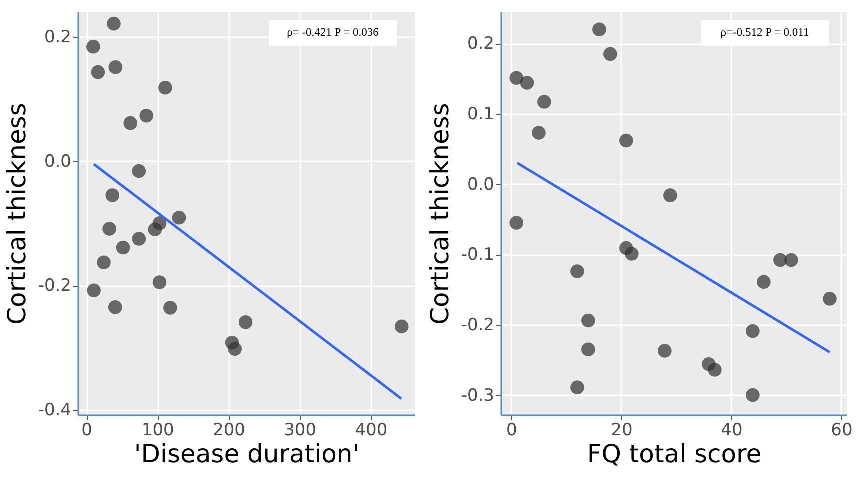  Describe the element at coordinates (480, 114) in the screenshot. I see `y-tick-label: 0.1` at that location.